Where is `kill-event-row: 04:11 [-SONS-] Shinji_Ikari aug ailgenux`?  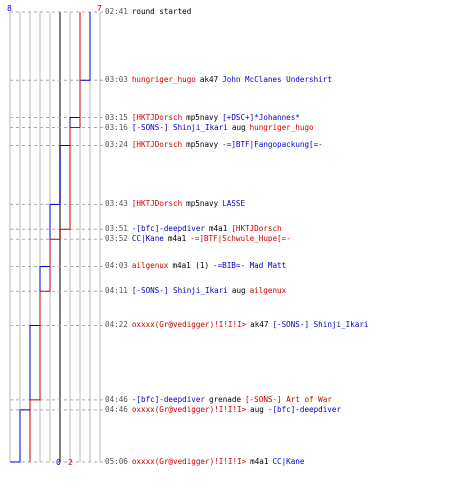 kill-event-row: 04:11 [-SONS-] Shinji_Ikari aug ailgenux is located at coordinates (195, 291).